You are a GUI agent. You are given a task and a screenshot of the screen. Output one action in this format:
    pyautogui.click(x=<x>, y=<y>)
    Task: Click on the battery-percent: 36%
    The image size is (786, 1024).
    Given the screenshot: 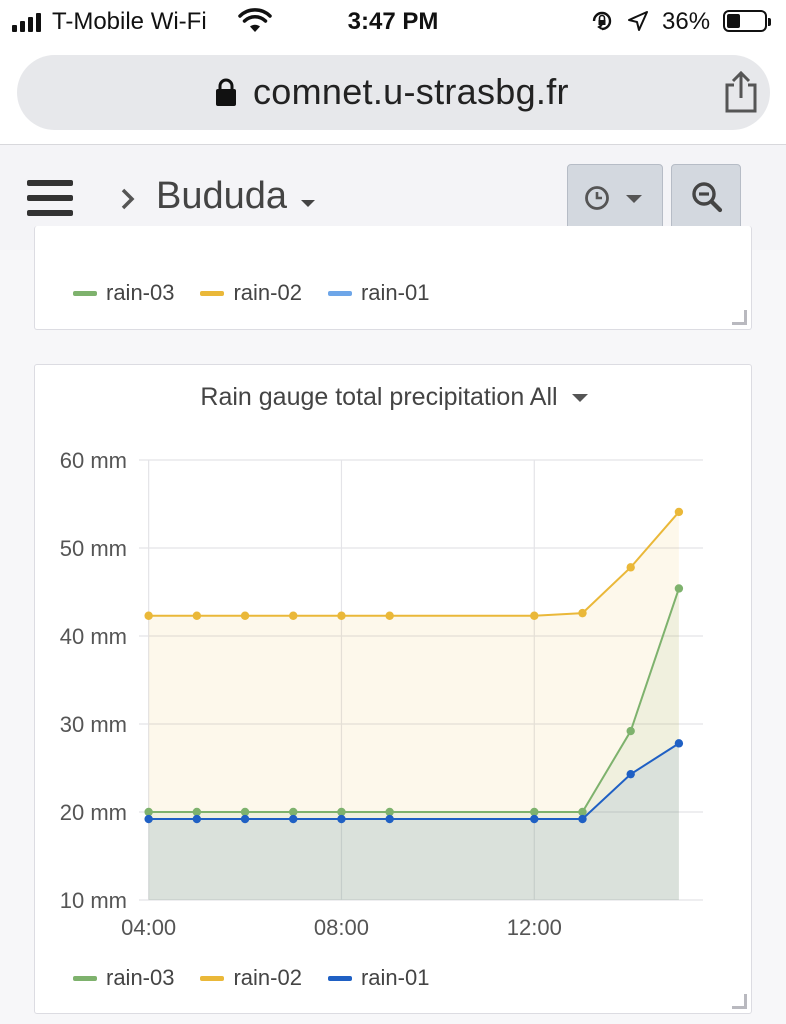 What is the action you would take?
    pyautogui.click(x=686, y=21)
    